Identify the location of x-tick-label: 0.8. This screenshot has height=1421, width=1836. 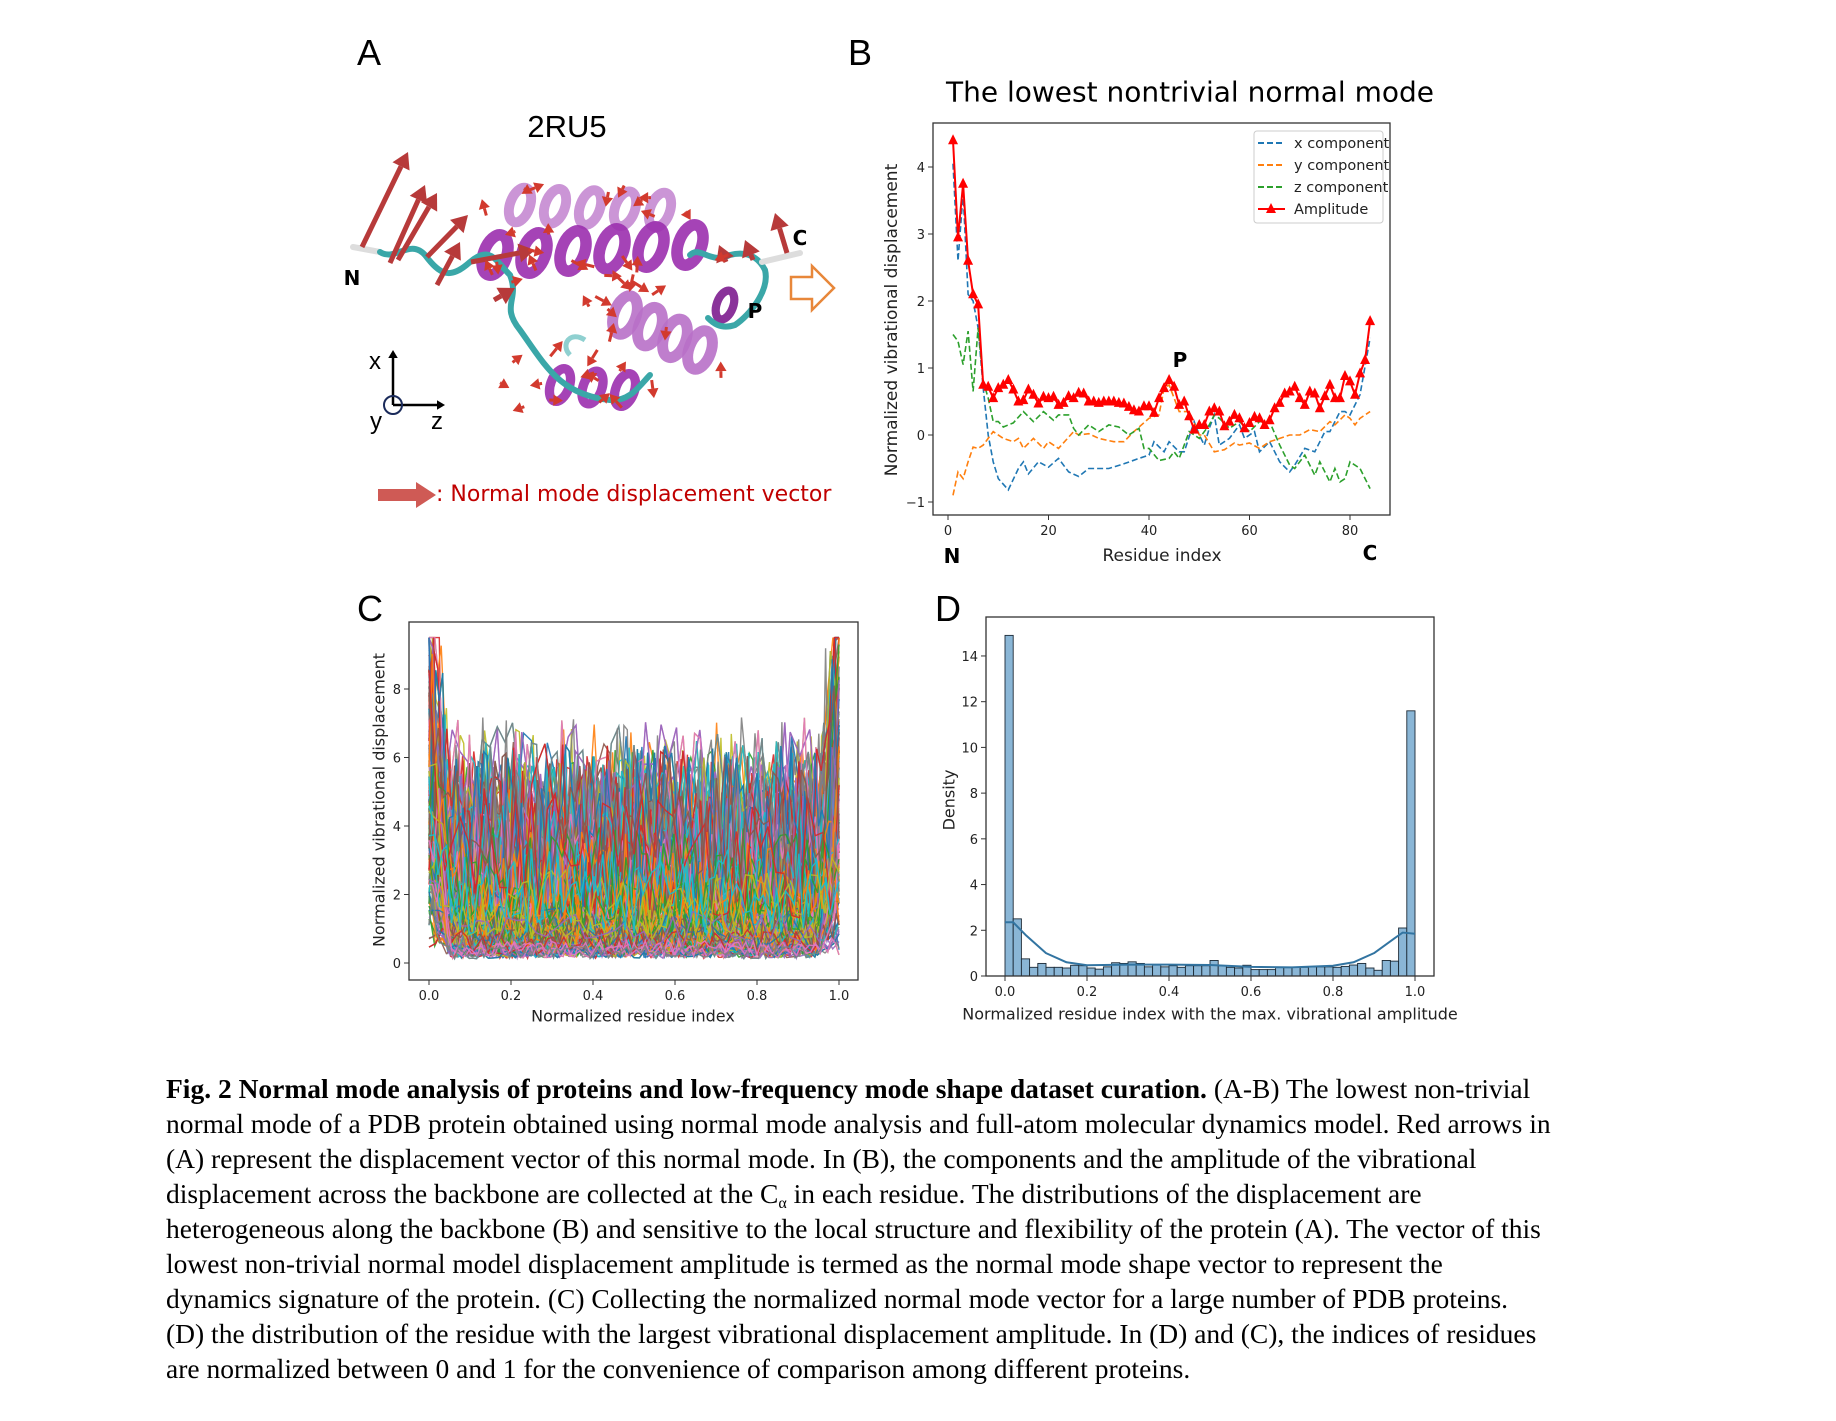
(757, 996).